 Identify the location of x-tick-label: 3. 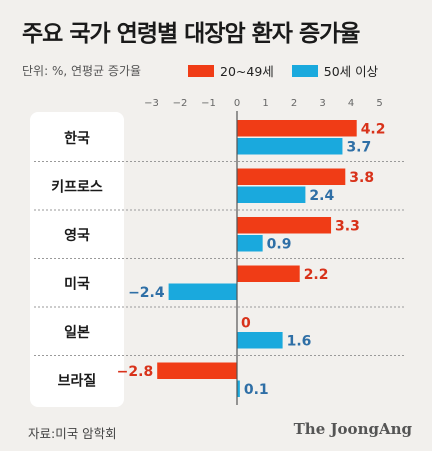
(322, 103).